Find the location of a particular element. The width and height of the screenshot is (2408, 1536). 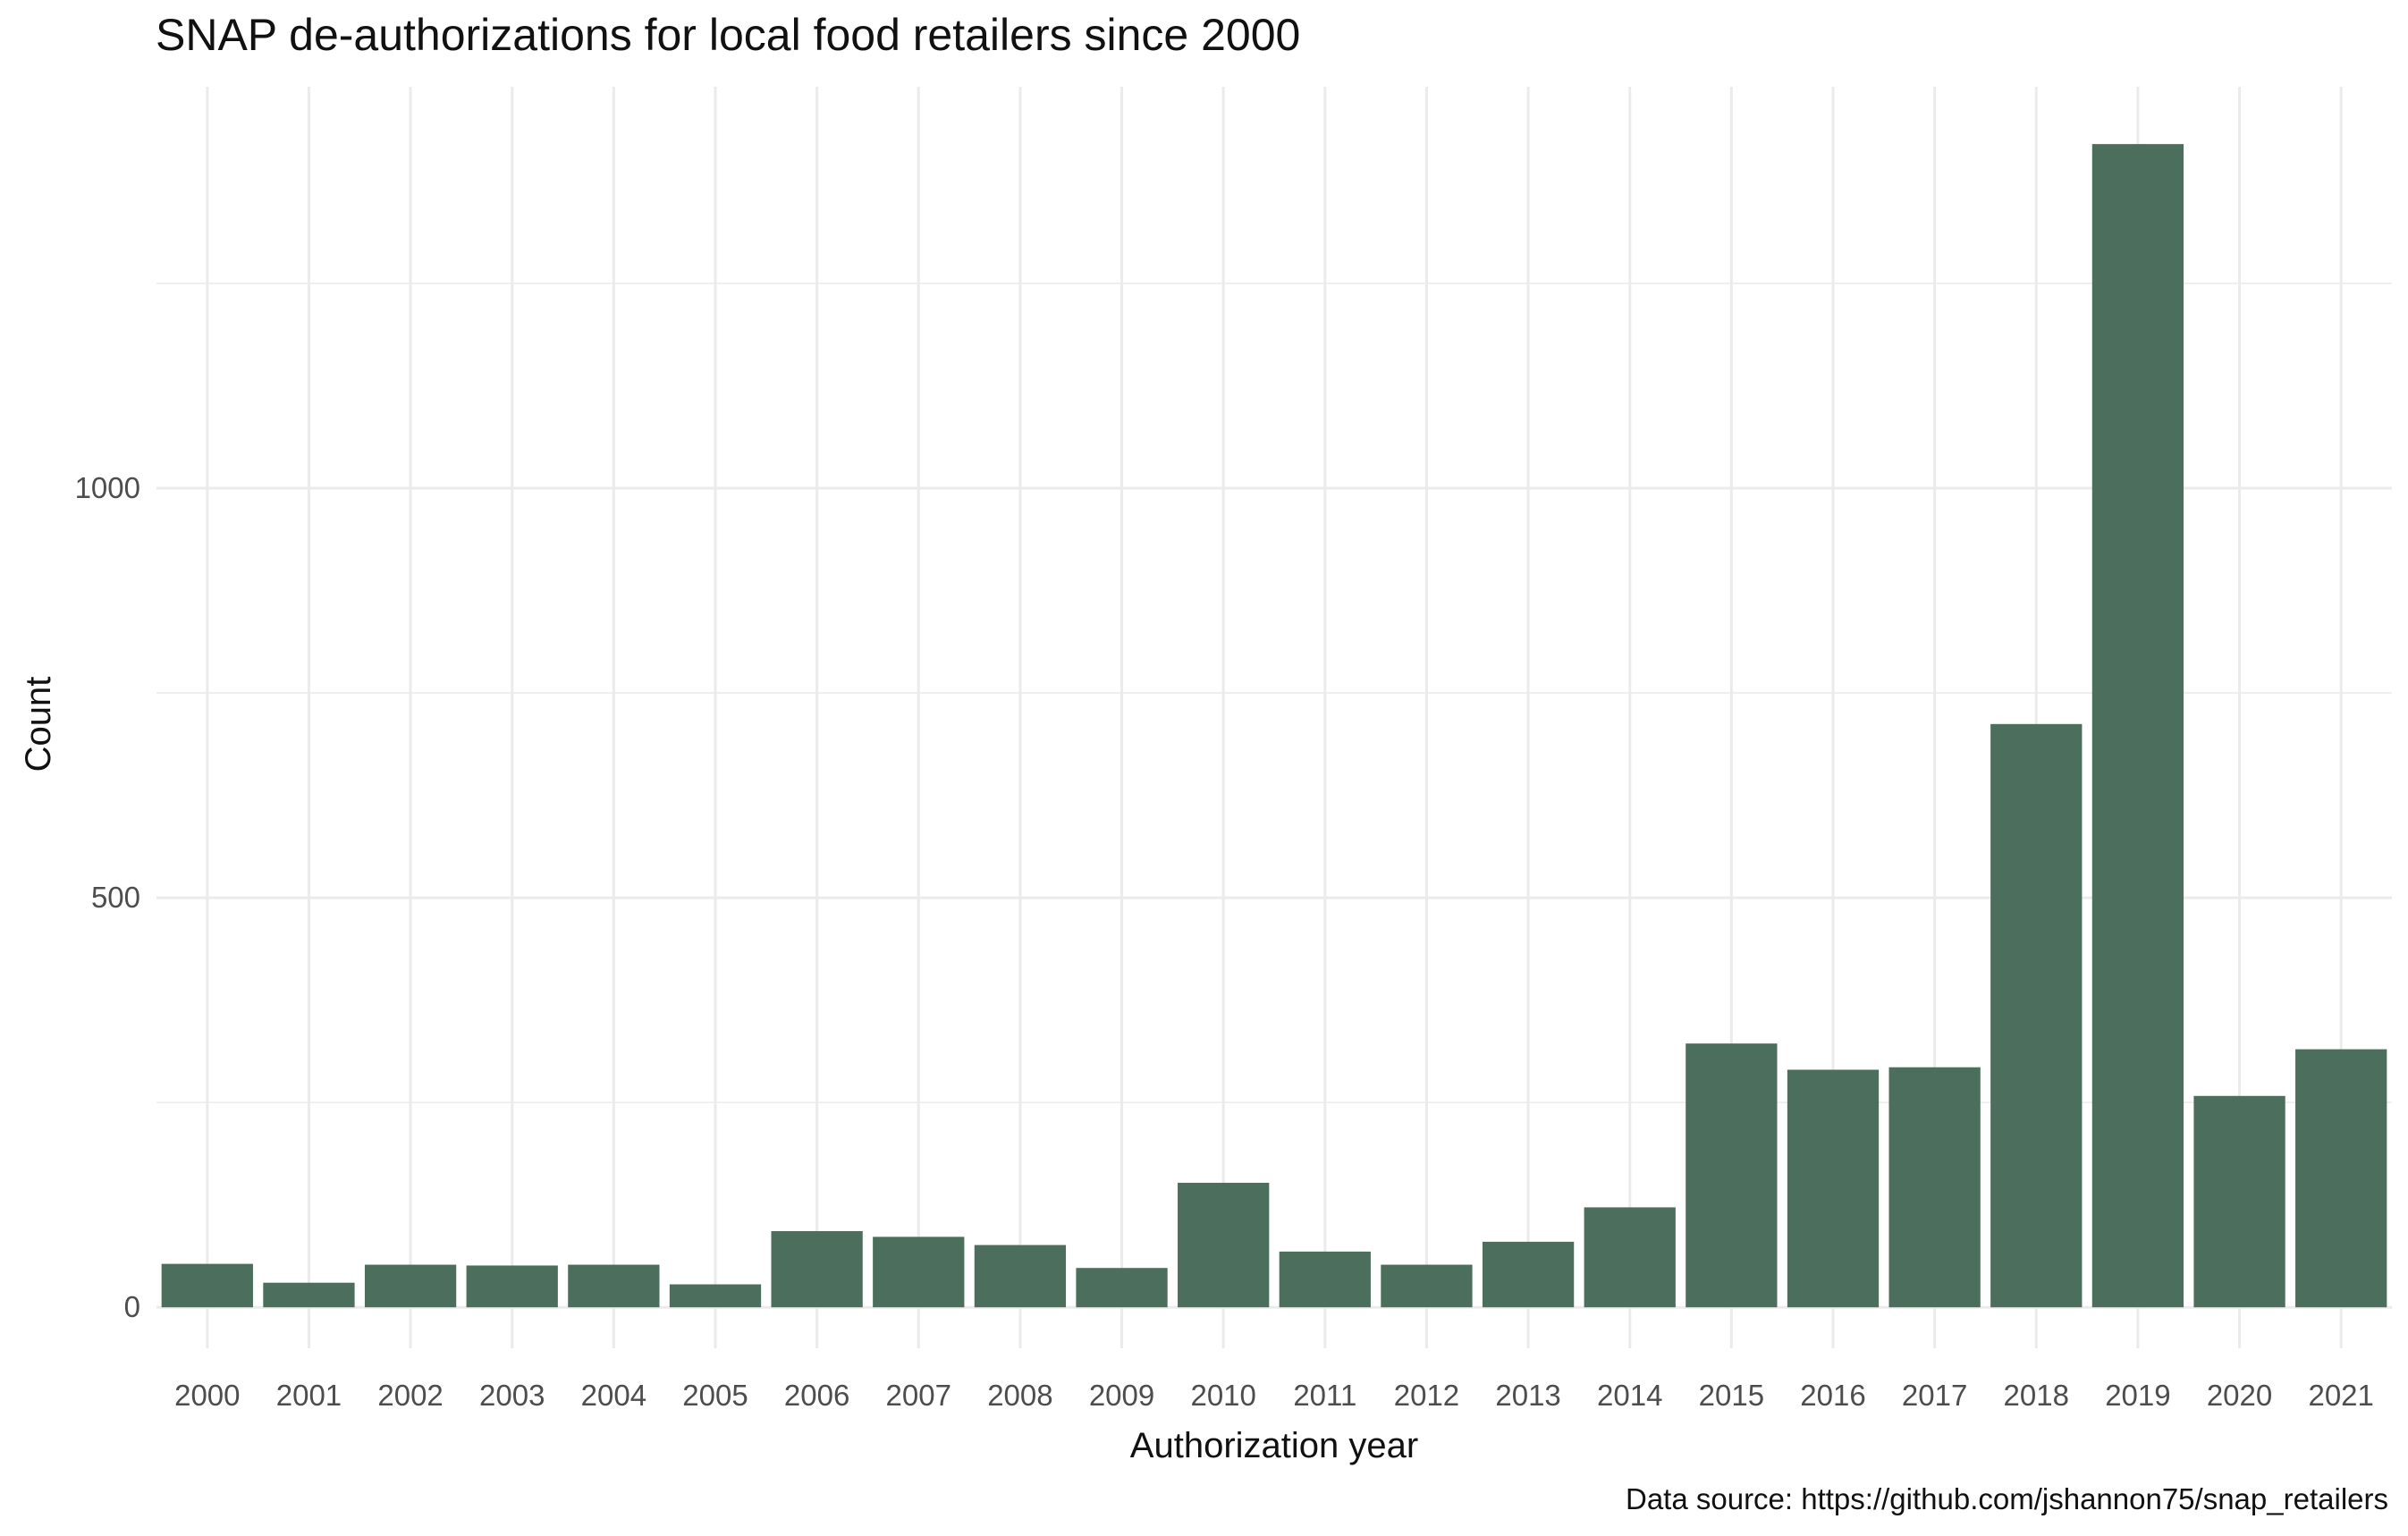

bar-2018 is located at coordinates (2037, 1015).